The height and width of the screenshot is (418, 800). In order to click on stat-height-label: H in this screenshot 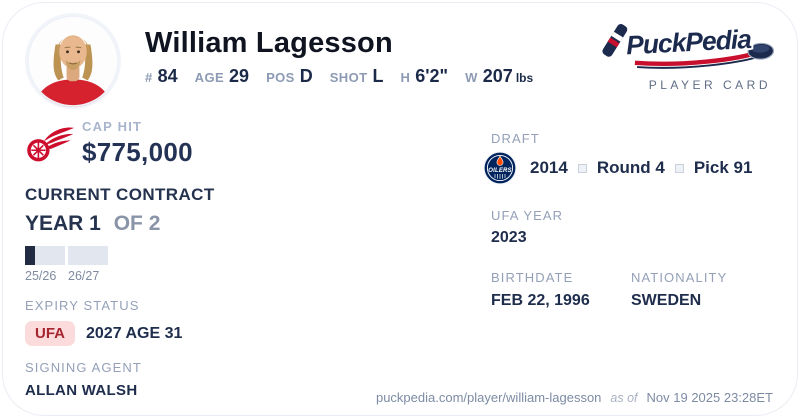, I will do `click(405, 78)`.